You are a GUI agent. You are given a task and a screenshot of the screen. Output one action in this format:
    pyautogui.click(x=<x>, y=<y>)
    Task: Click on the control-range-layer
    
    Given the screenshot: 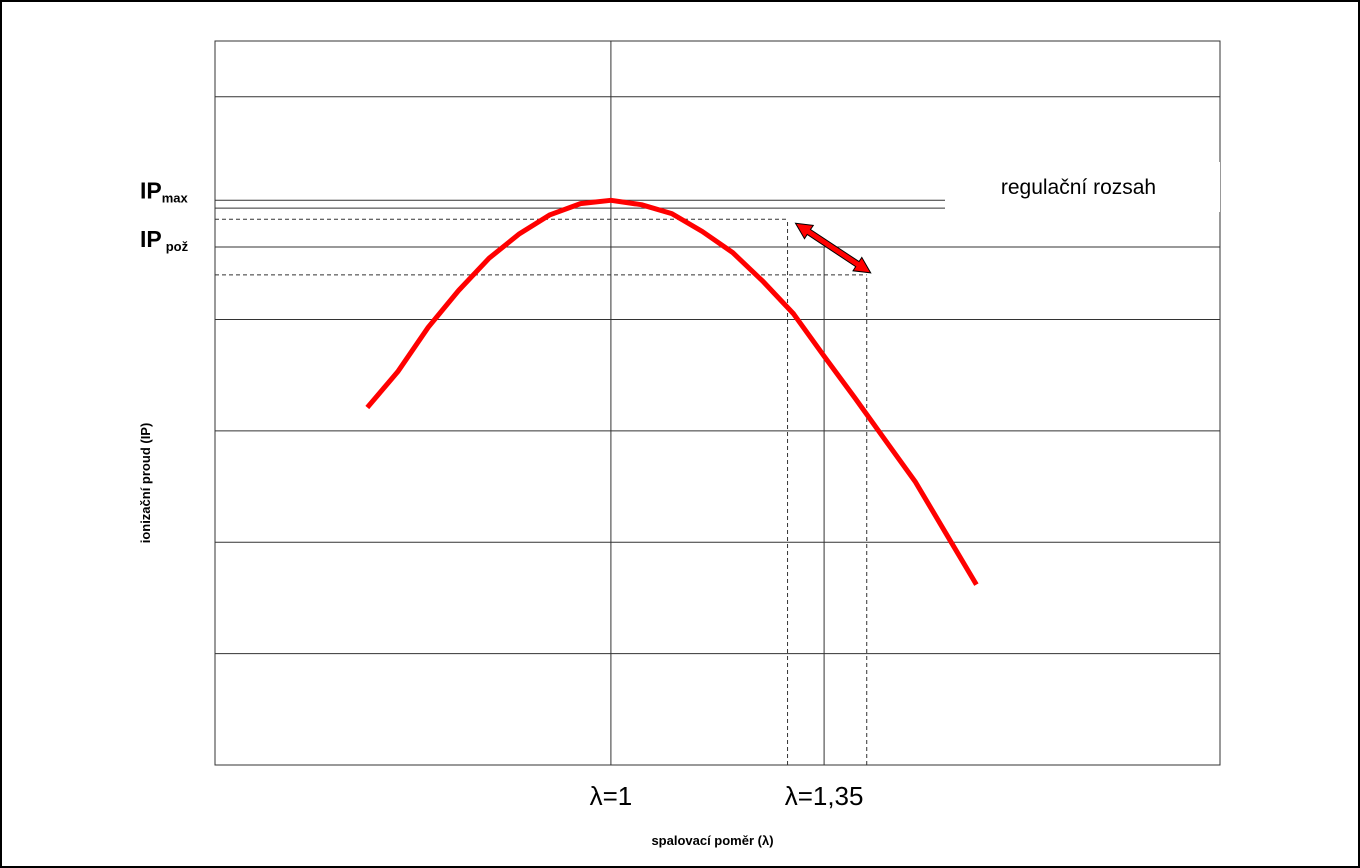 What is the action you would take?
    pyautogui.click(x=833, y=248)
    